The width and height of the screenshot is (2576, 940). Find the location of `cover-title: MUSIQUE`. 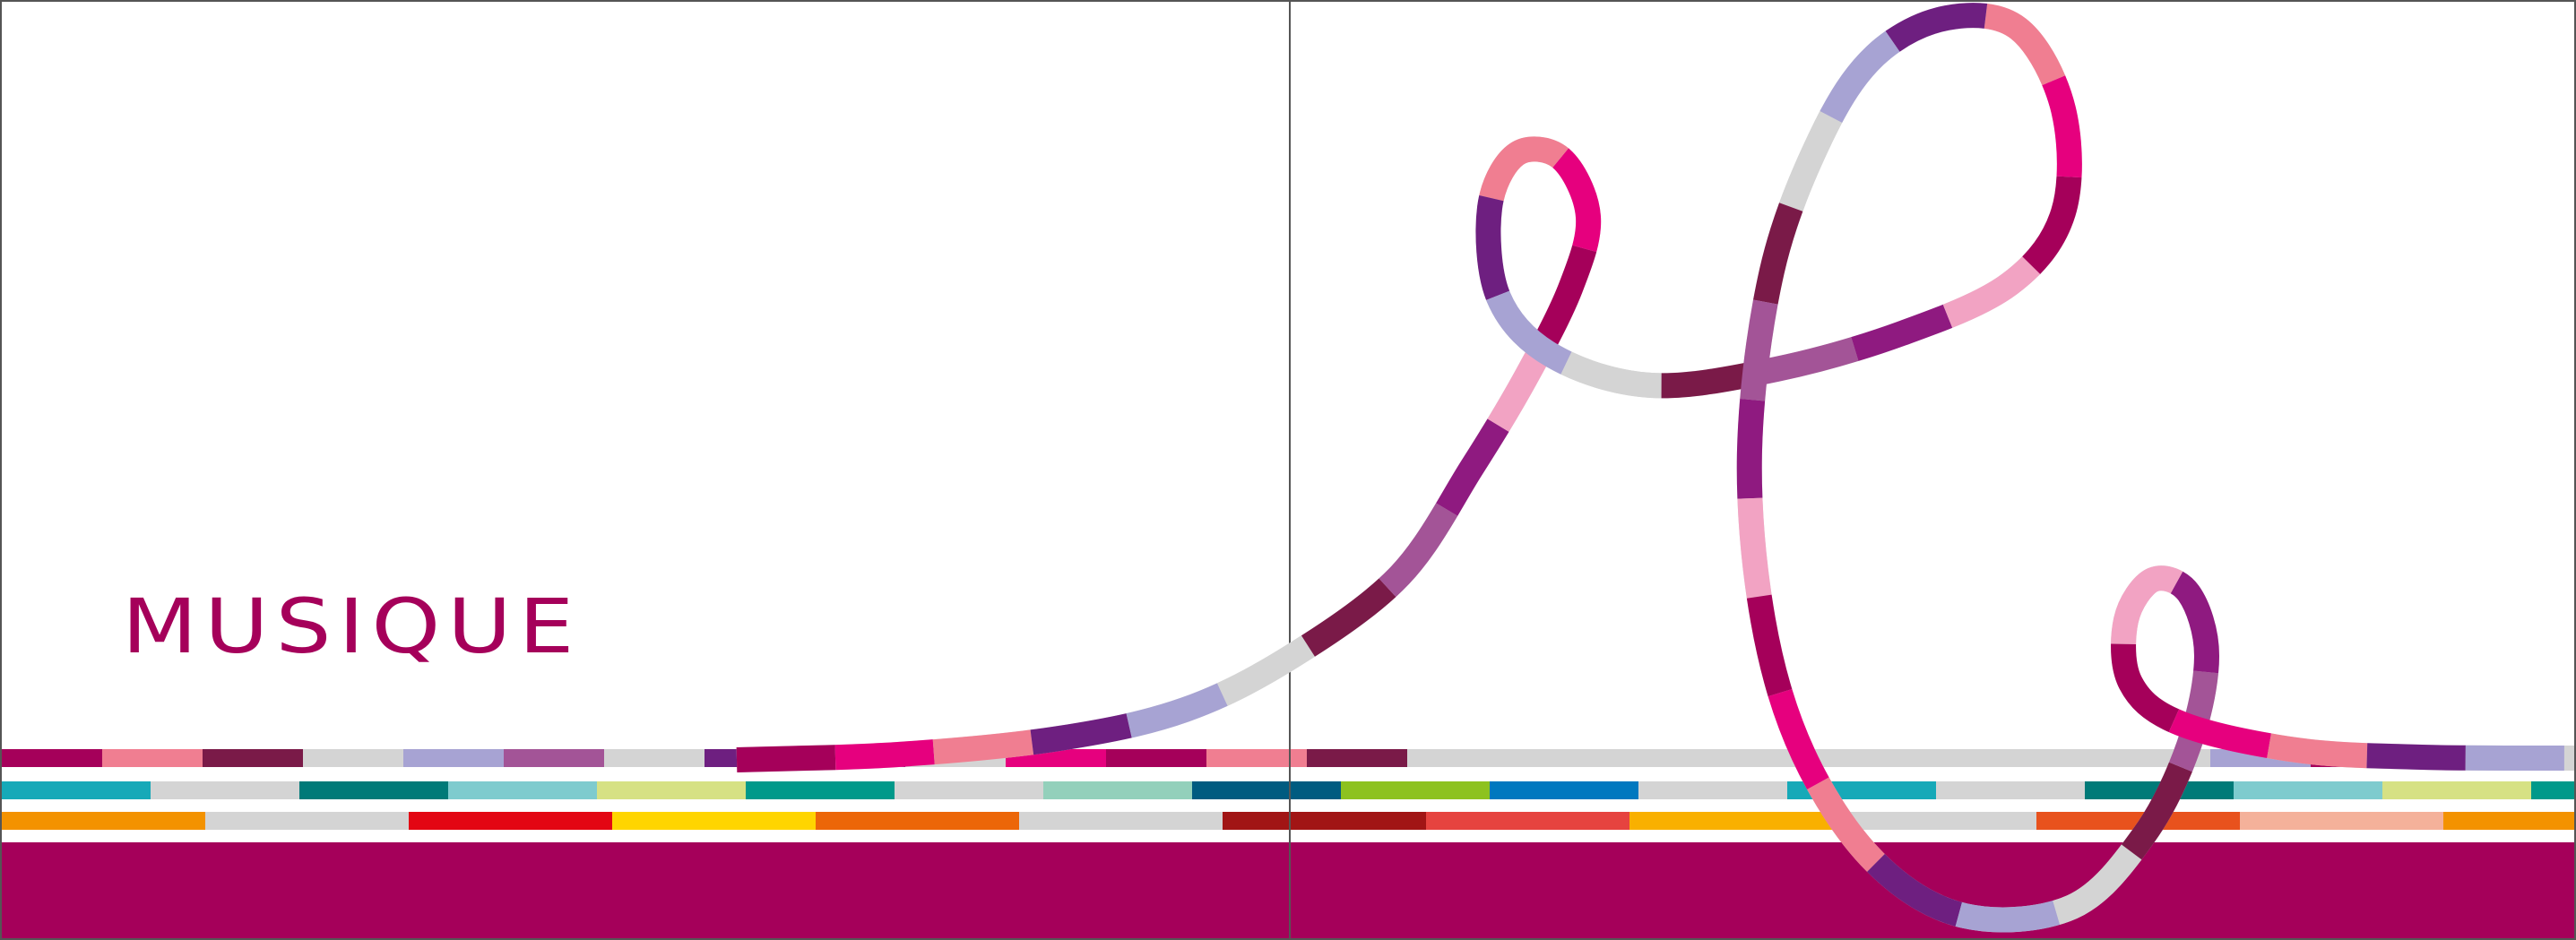

cover-title: MUSIQUE is located at coordinates (352, 626).